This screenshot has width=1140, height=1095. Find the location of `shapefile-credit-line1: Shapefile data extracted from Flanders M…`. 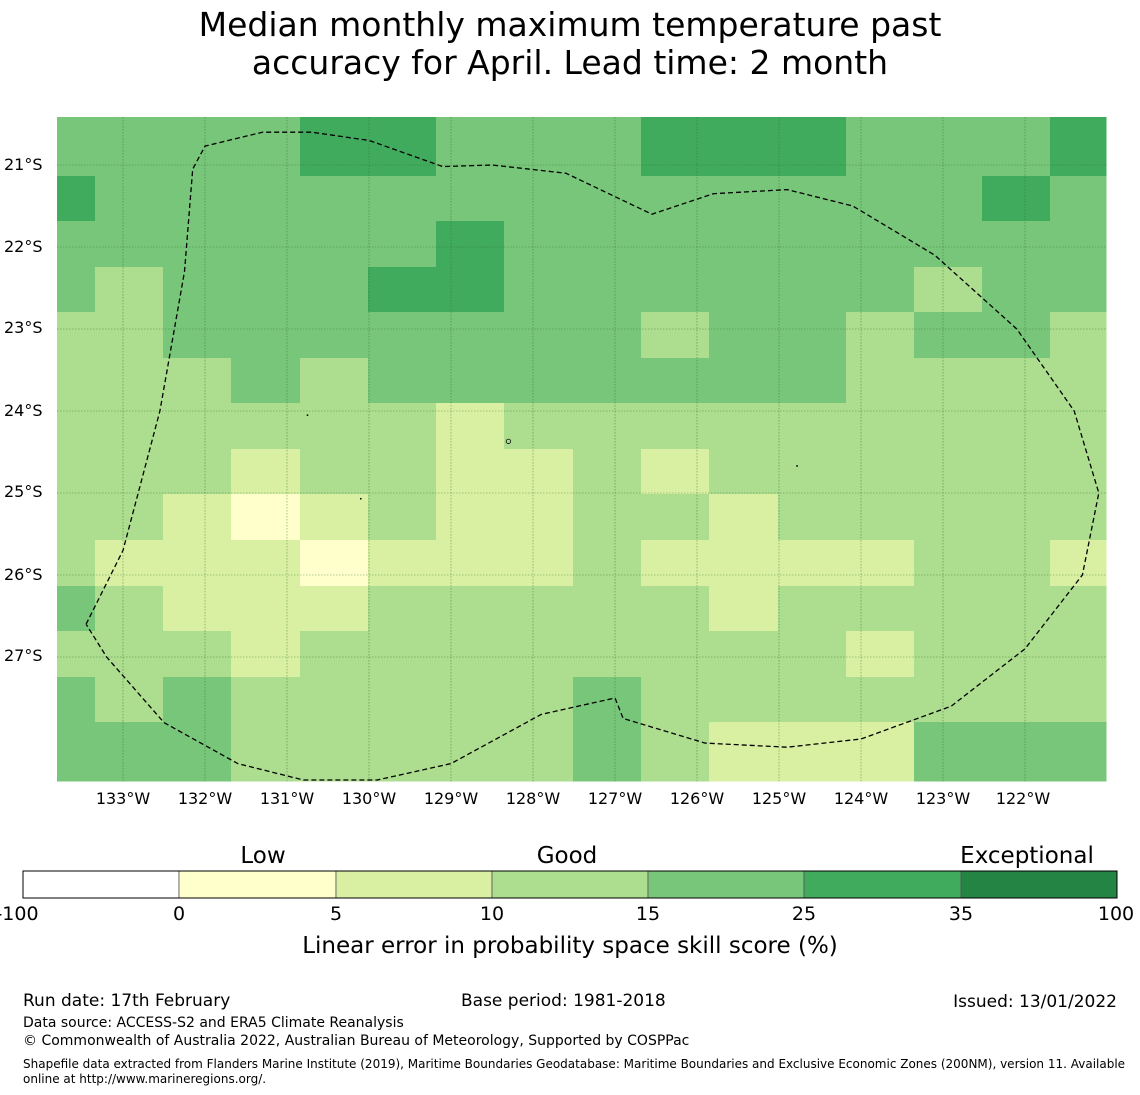

shapefile-credit-line1: Shapefile data extracted from Flanders M… is located at coordinates (574, 1064).